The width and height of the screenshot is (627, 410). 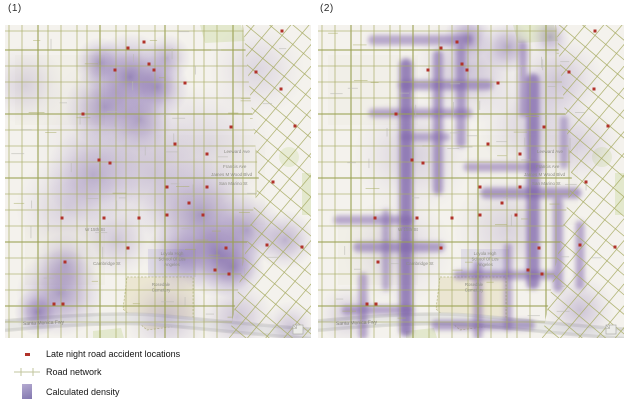 What do you see at coordinates (27, 354) in the screenshot?
I see `accident-dot-icon` at bounding box center [27, 354].